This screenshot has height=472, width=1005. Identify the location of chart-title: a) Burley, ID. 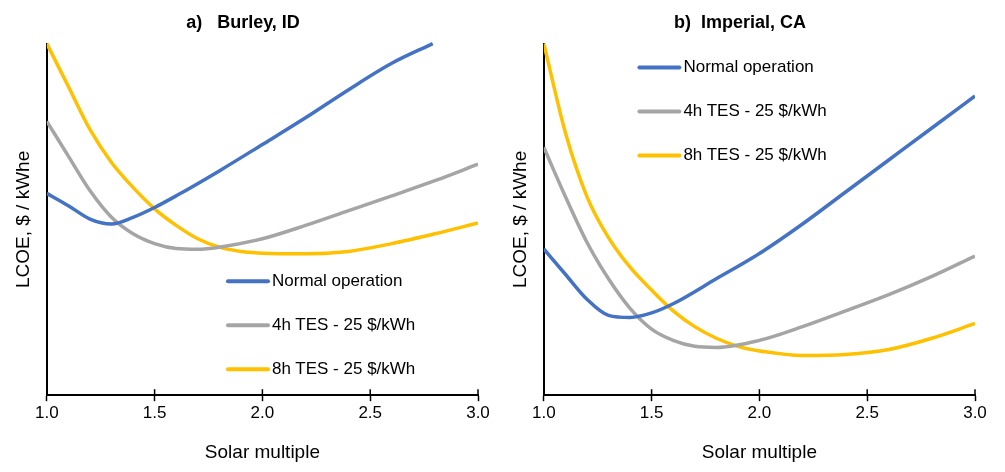
(243, 21).